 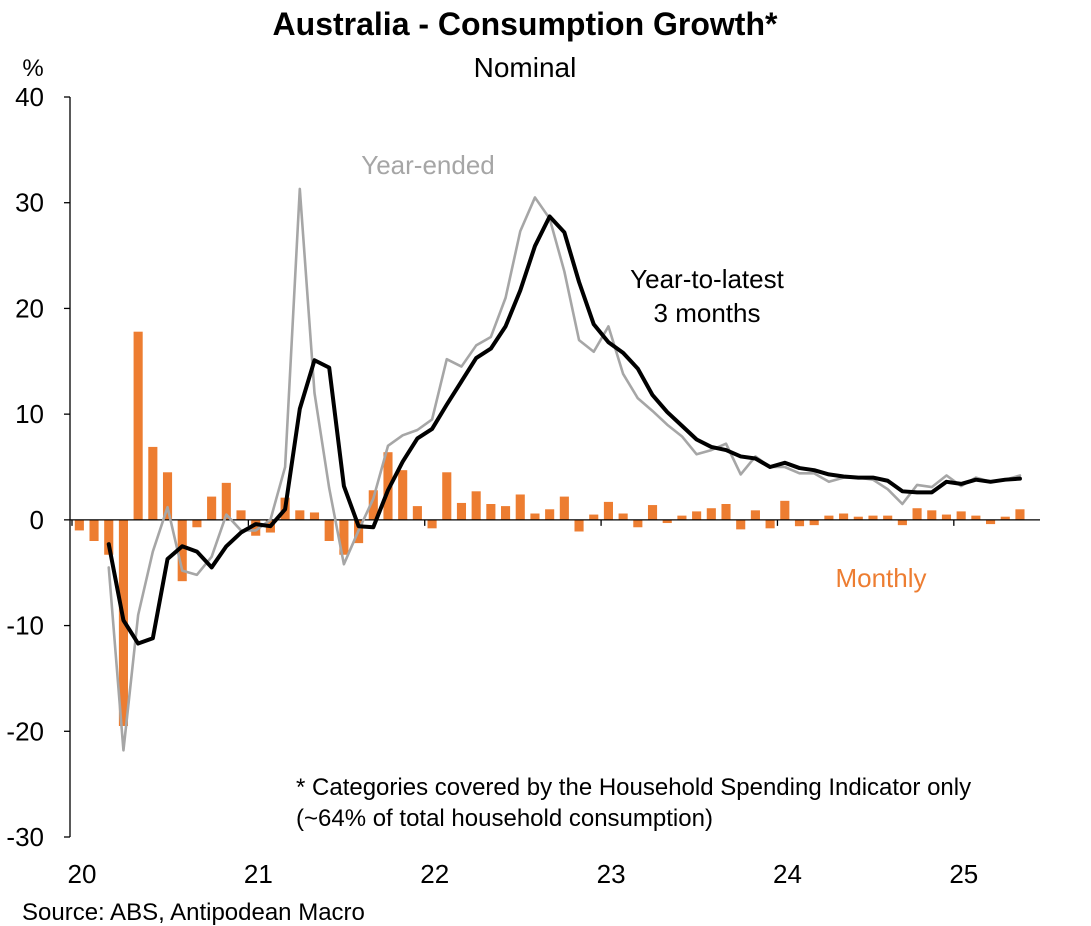 I want to click on x-tick-label: 23, so click(x=611, y=874).